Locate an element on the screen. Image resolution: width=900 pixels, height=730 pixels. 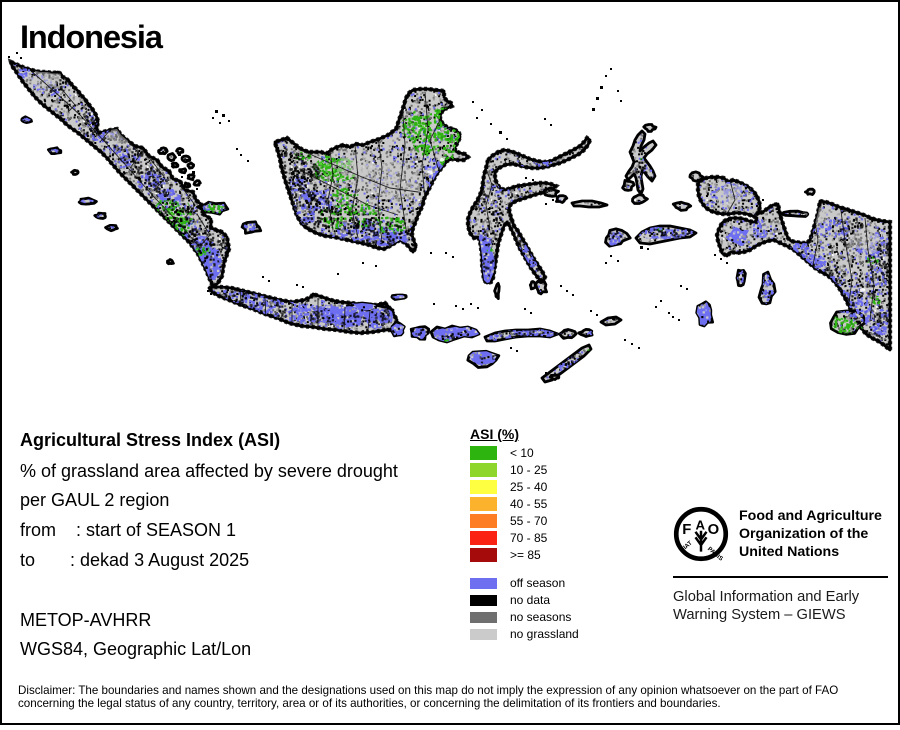
svg-text: A is located at coordinates (701, 525).